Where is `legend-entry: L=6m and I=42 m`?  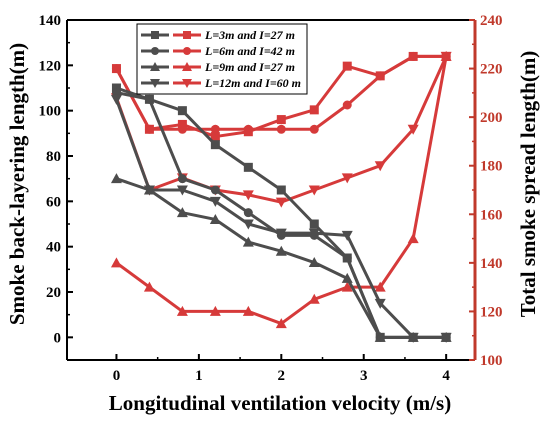 legend-entry: L=6m and I=42 m is located at coordinates (218, 51).